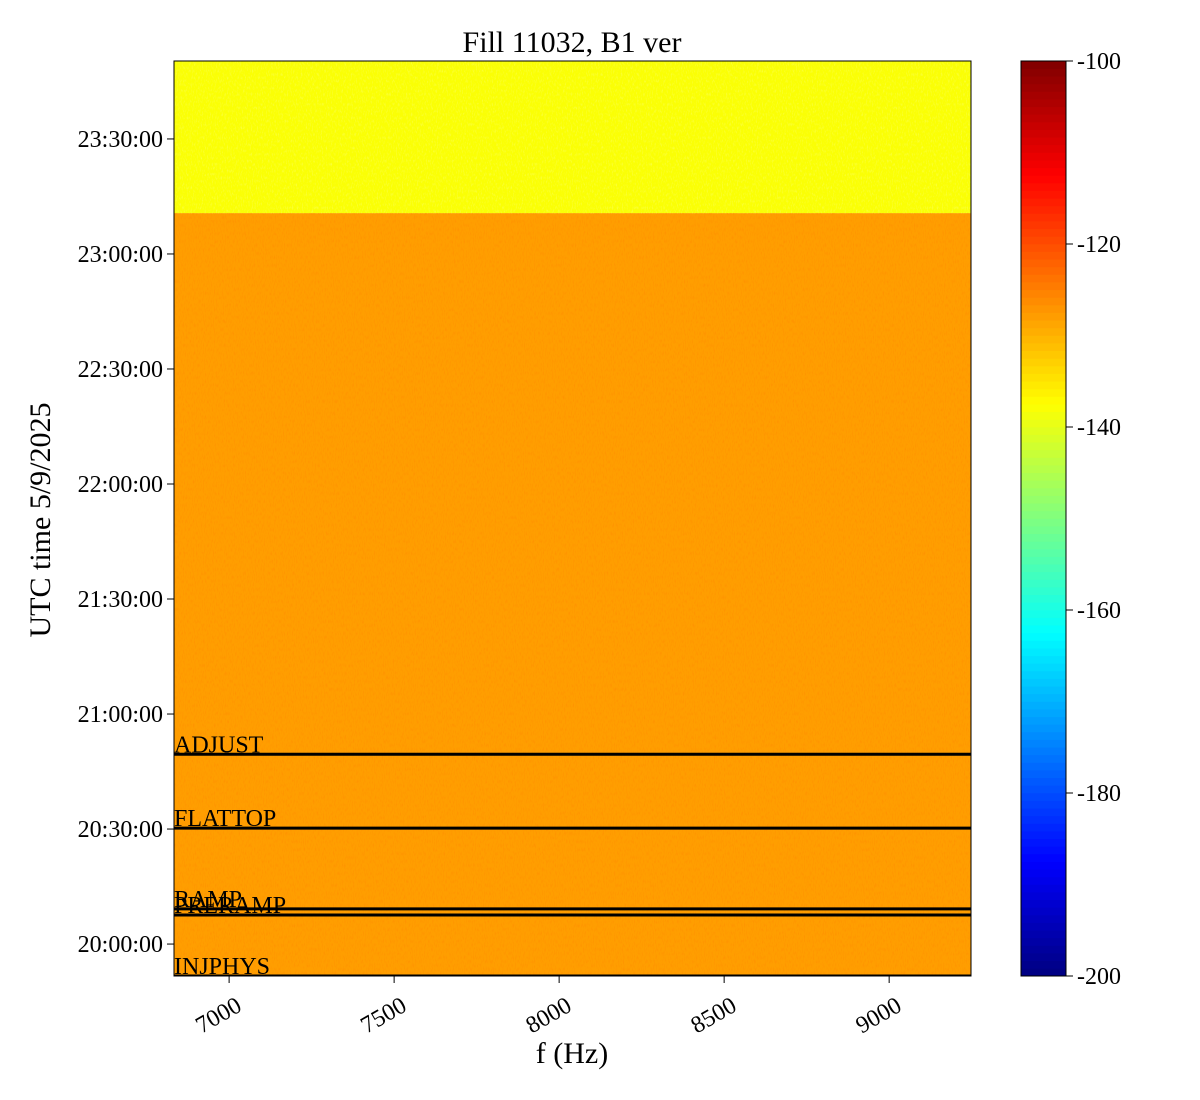  What do you see at coordinates (120, 830) in the screenshot?
I see `y-tick-label: 20:30:00` at bounding box center [120, 830].